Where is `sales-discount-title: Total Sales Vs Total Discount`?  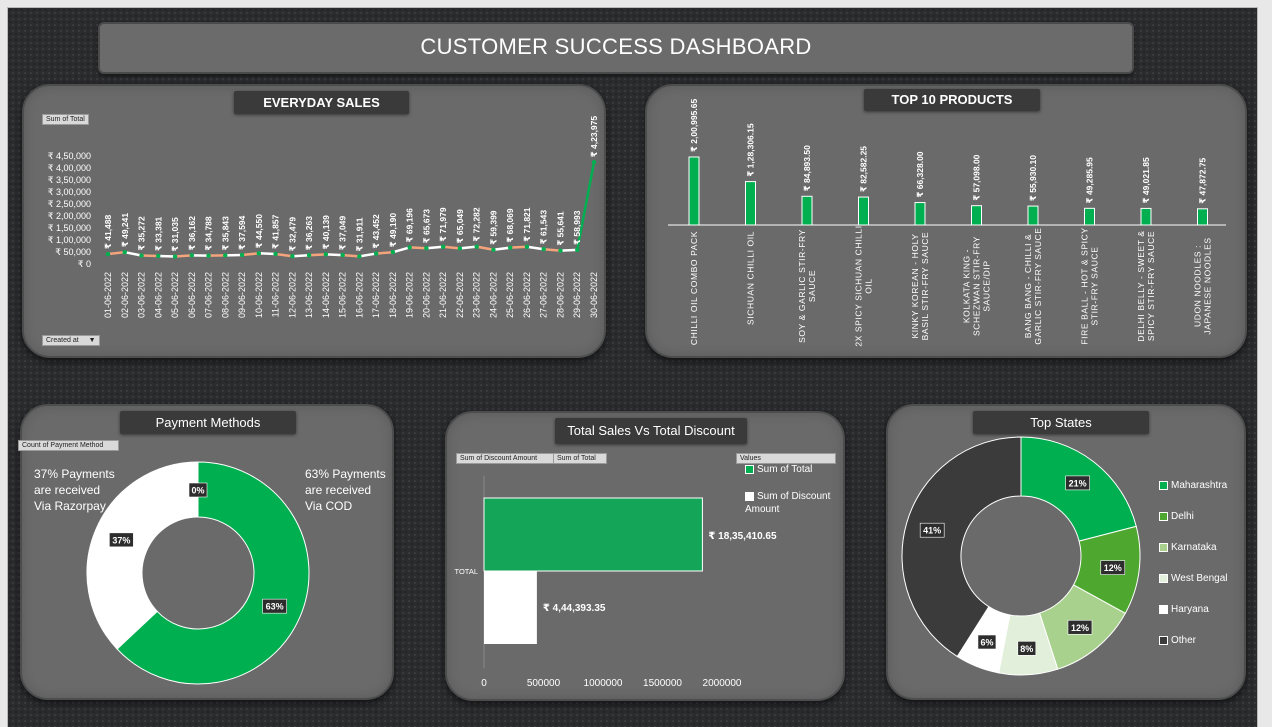
sales-discount-title: Total Sales Vs Total Discount is located at coordinates (651, 431).